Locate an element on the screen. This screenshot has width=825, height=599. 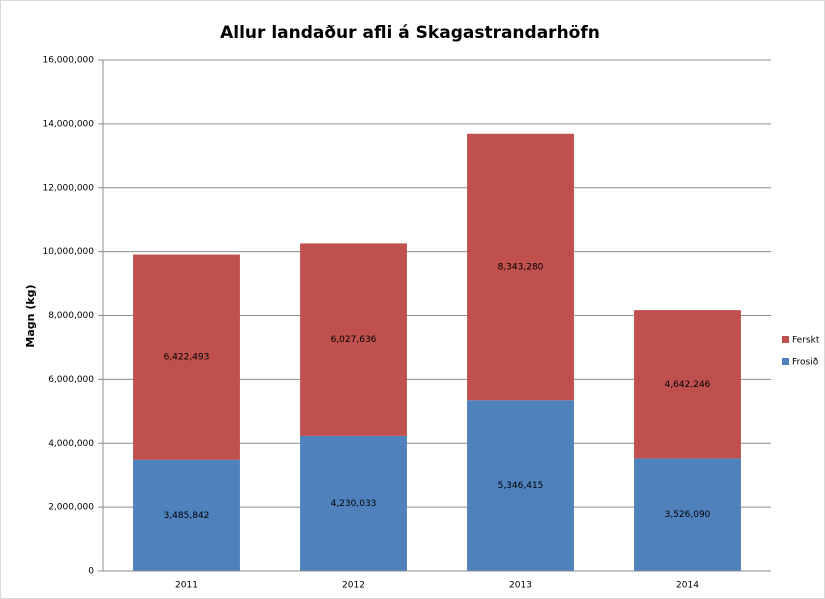
y-tick-label: 12,000,000 is located at coordinates (68, 188).